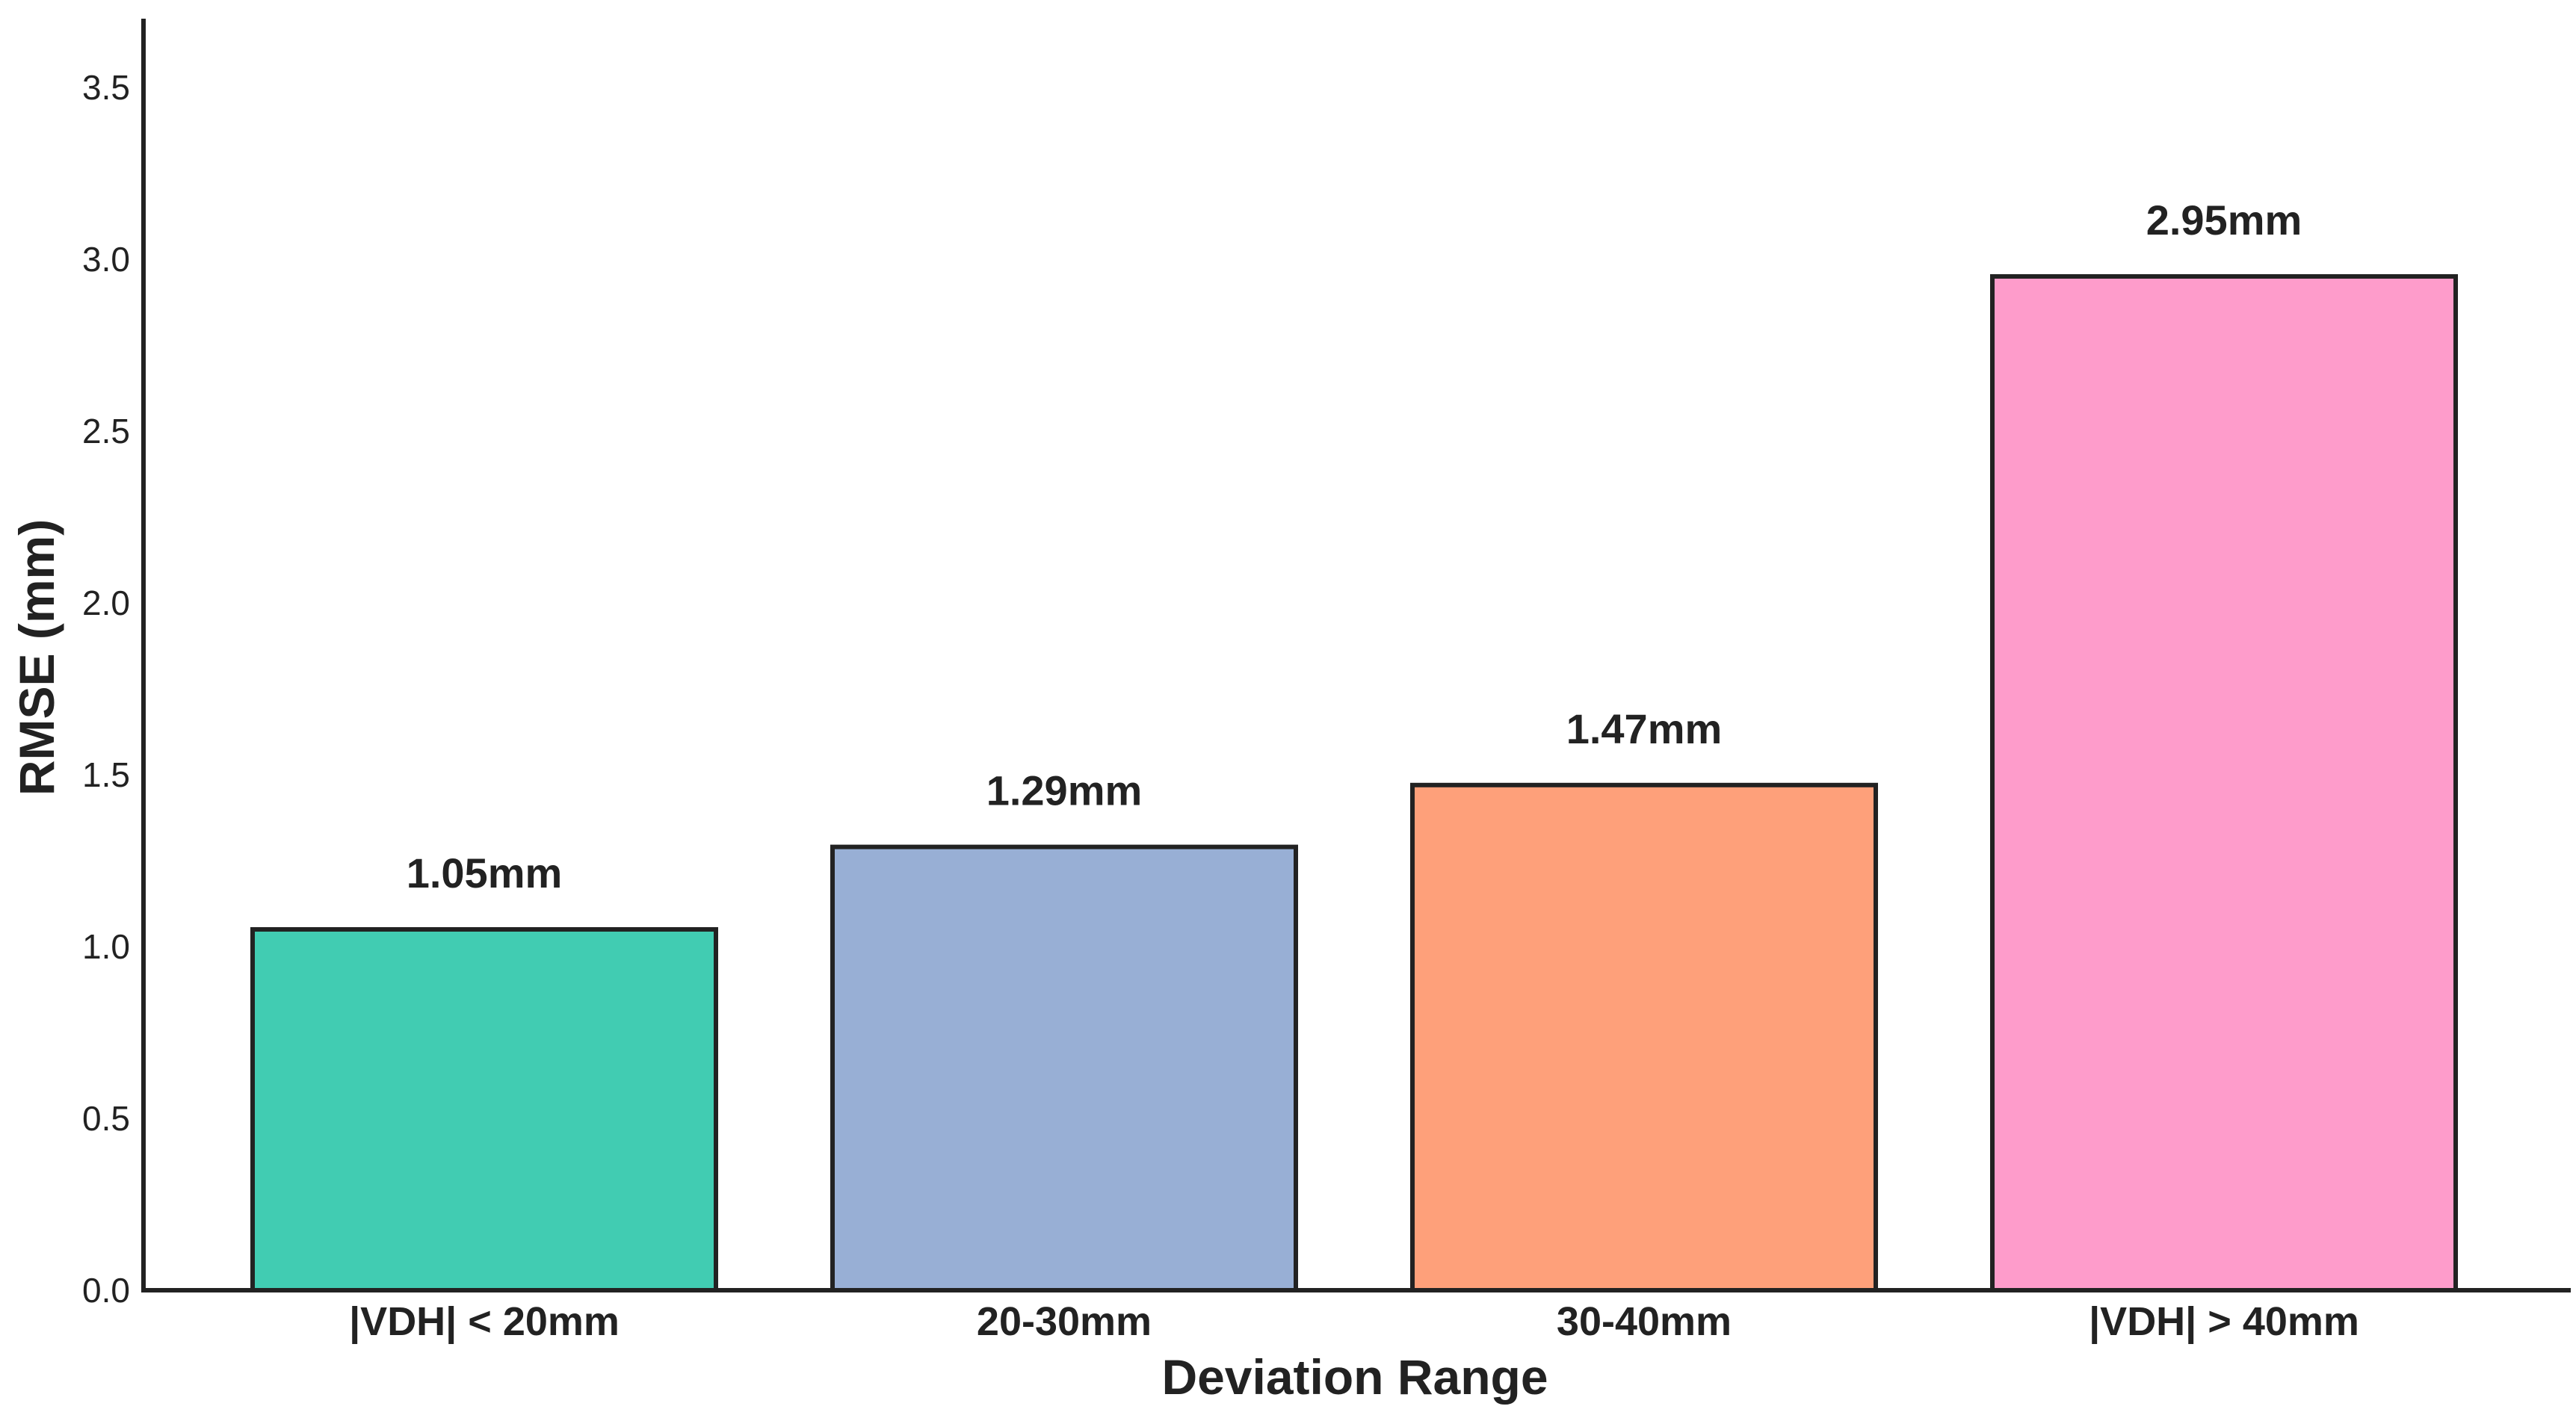 The height and width of the screenshot is (1418, 2576). Describe the element at coordinates (106, 774) in the screenshot. I see `y-tick-label: 1.5` at that location.